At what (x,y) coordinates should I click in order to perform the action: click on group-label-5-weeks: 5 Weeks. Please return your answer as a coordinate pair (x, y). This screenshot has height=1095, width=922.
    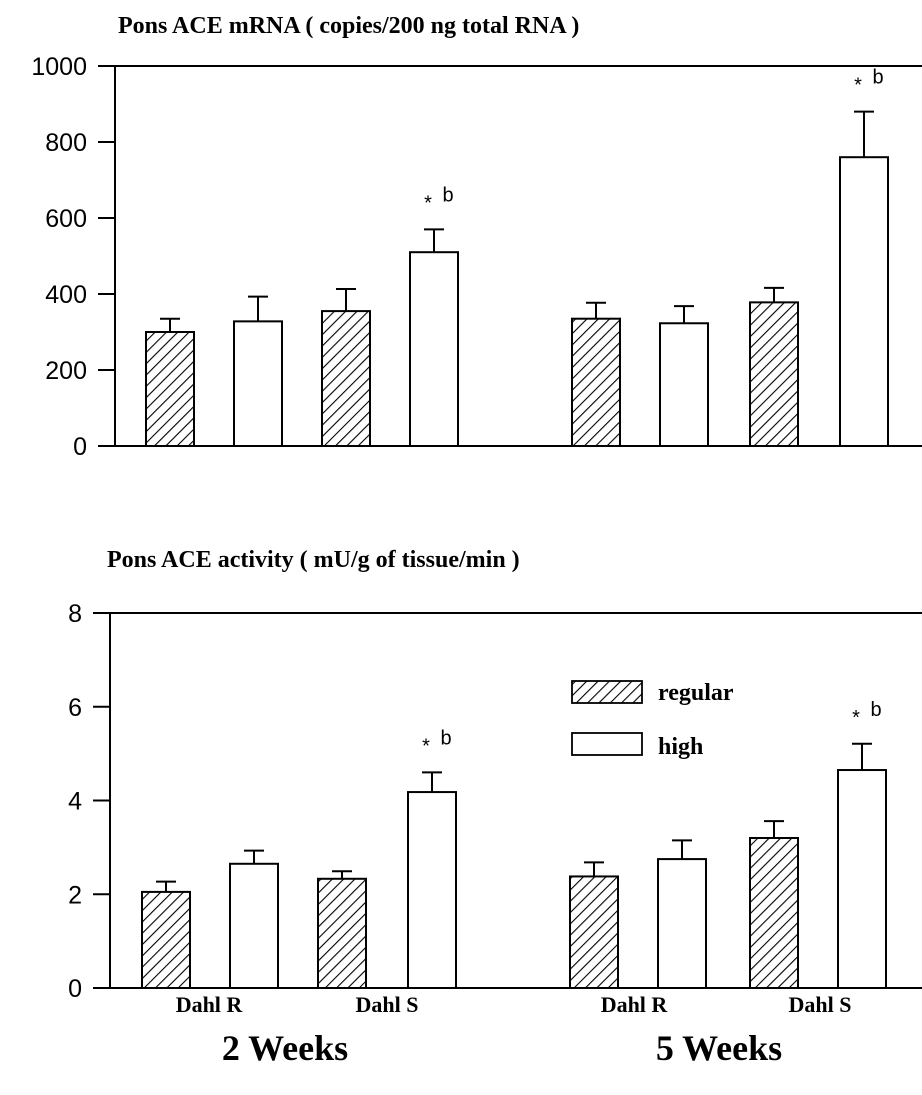
    Looking at the image, I should click on (719, 1048).